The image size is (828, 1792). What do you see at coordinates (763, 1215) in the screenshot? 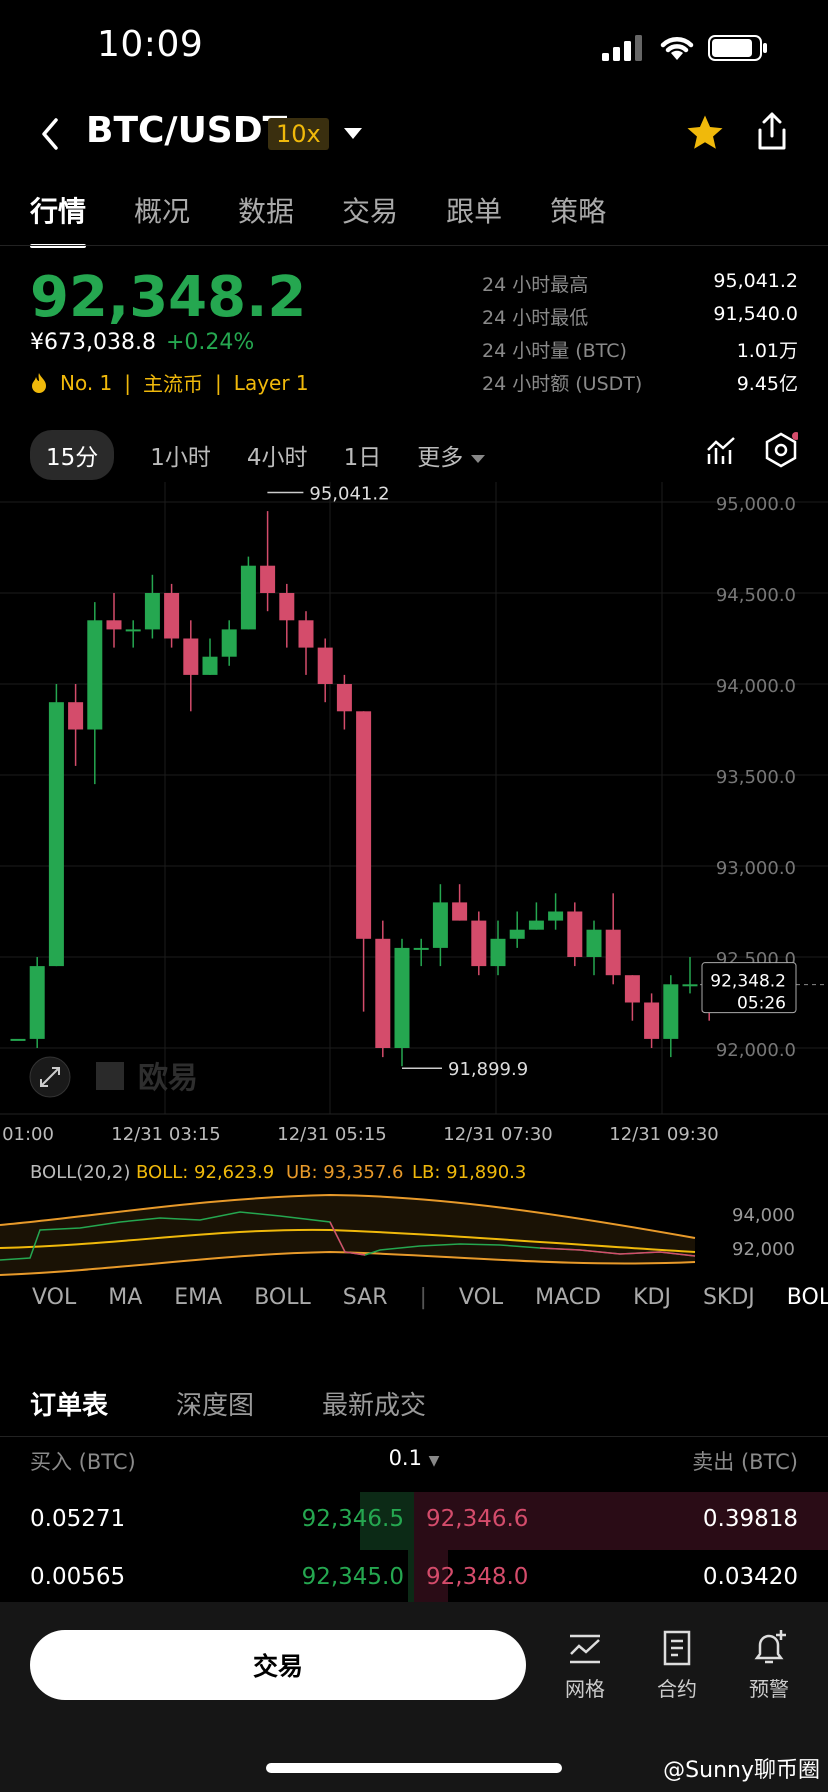
I see `boll-y-tick: 94,000` at bounding box center [763, 1215].